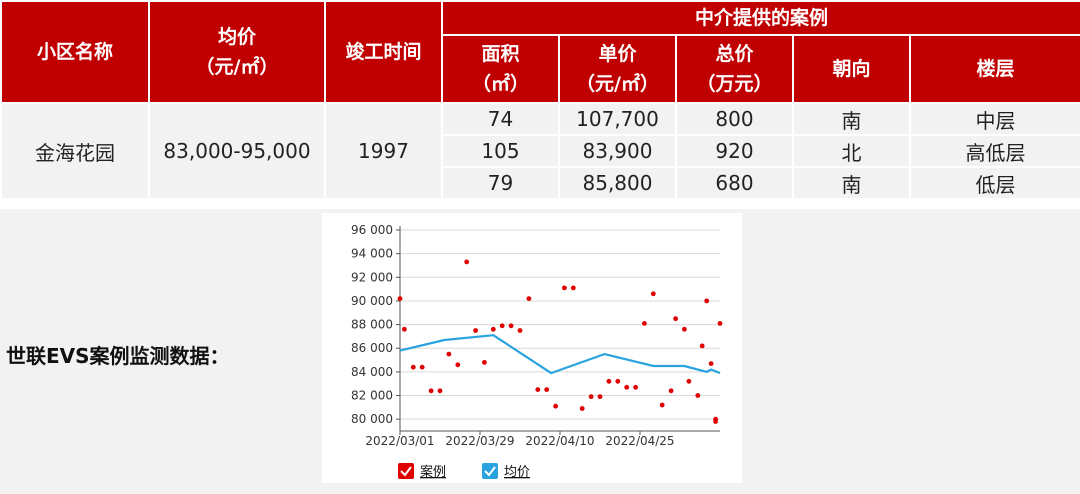 This screenshot has height=494, width=1080. Describe the element at coordinates (383, 52) in the screenshot. I see `header-completion-year: 竣工时间` at that location.